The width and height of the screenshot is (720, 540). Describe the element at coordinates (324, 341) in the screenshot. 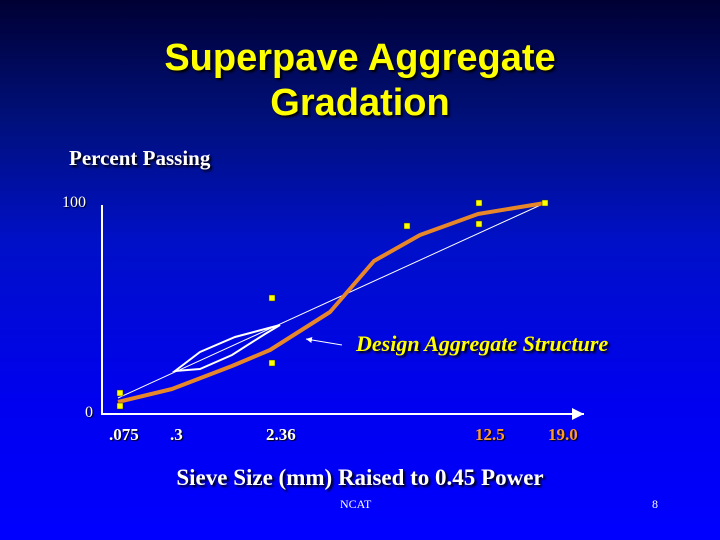

I see `annotation-arrow` at that location.